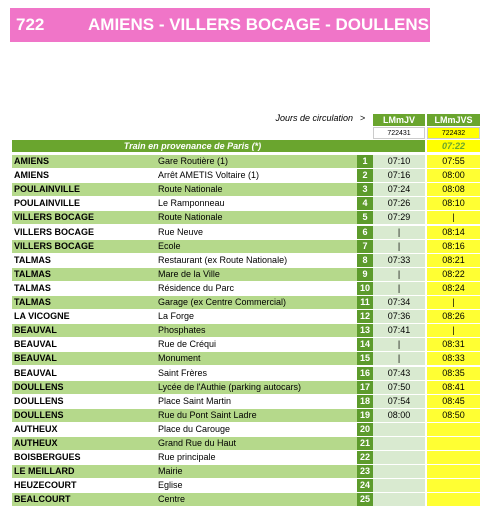 The height and width of the screenshot is (519, 489). I want to click on stop: Gare Routière (1), so click(256, 162).